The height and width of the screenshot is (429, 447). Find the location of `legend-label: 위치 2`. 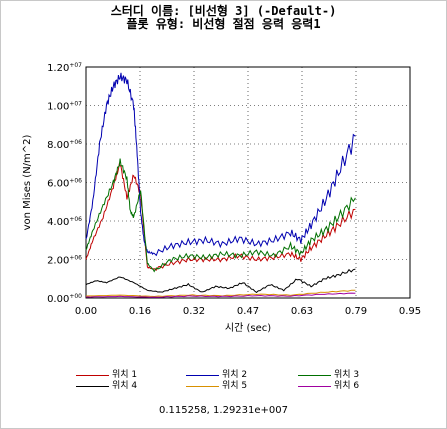

legend-label: 위치 2 is located at coordinates (235, 375).